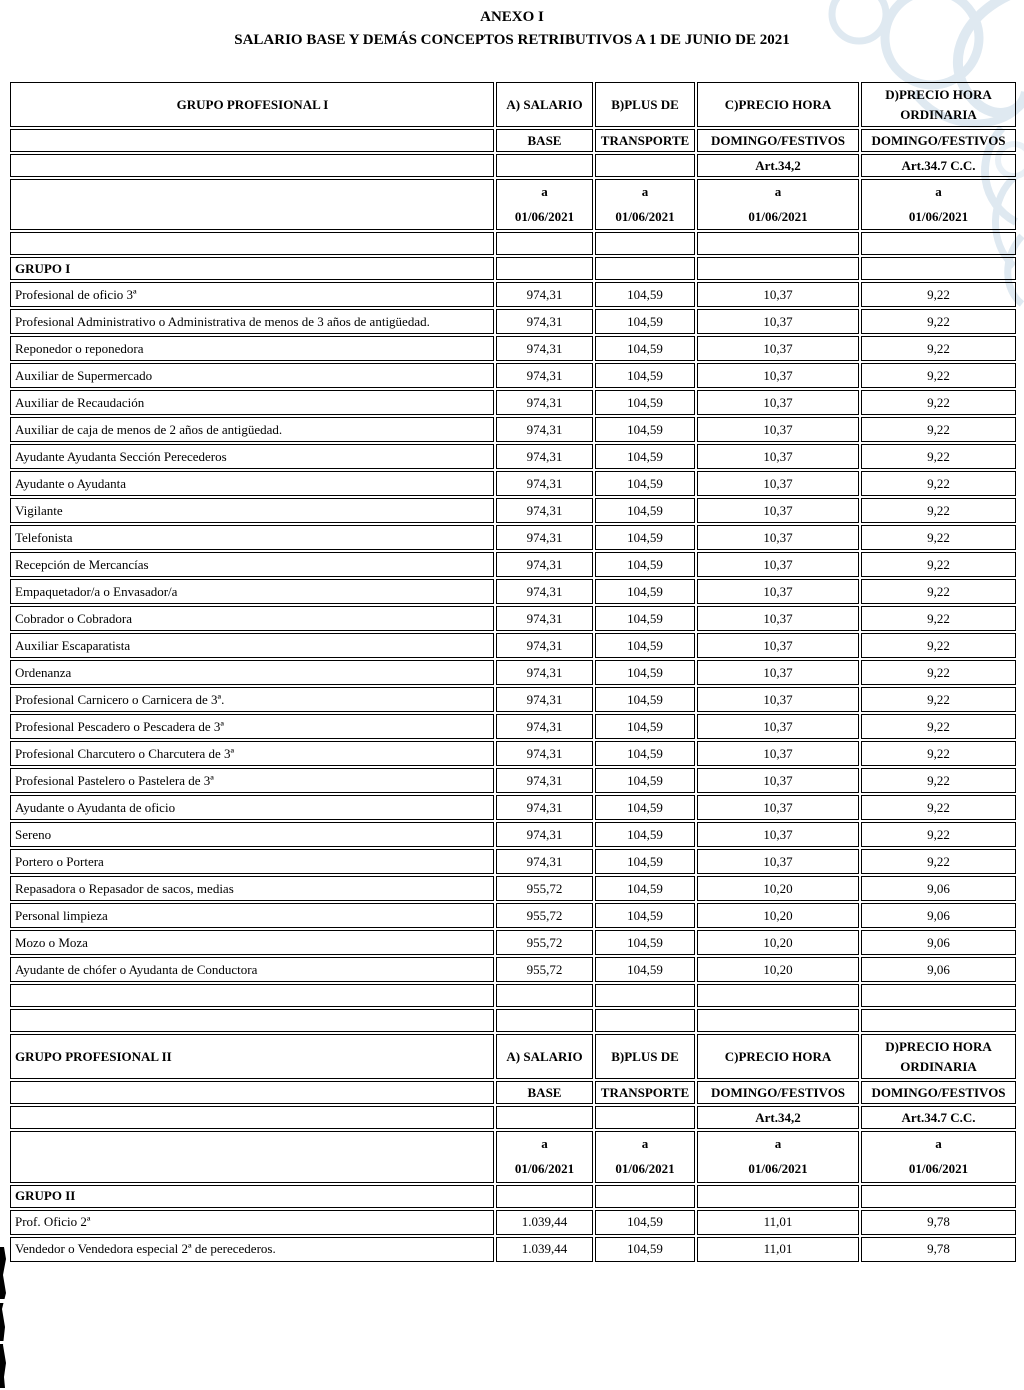  Describe the element at coordinates (513, 1118) in the screenshot. I see `table-row: Art.34,2 Art.34.7 C.C.` at that location.